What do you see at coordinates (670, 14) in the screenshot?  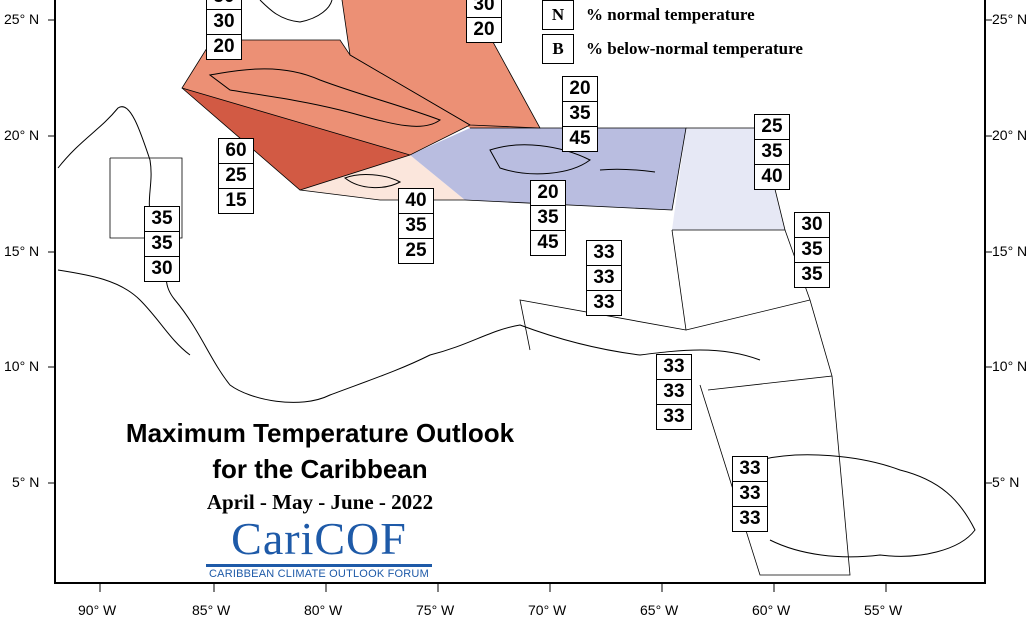 I see `legend-text-normal: % normal temperature` at bounding box center [670, 14].